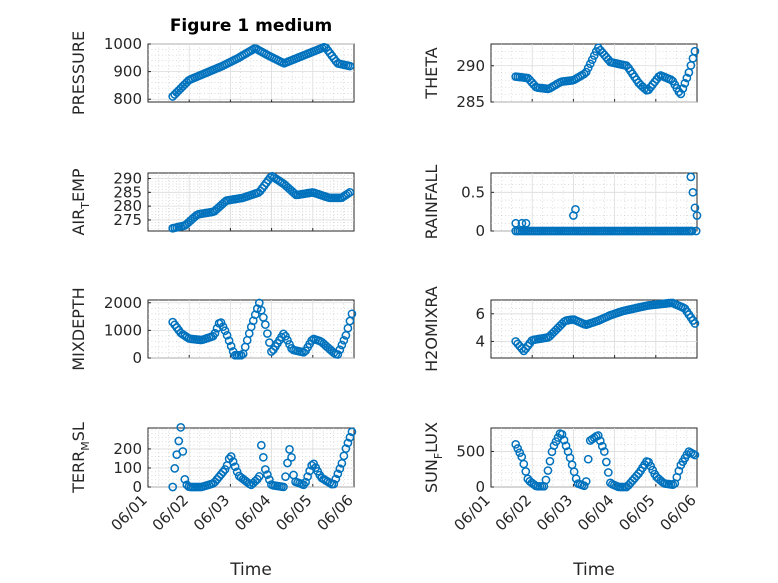 The width and height of the screenshot is (778, 583). What do you see at coordinates (127, 449) in the screenshot?
I see `terr_msl-y-tick-label: 200` at bounding box center [127, 449].